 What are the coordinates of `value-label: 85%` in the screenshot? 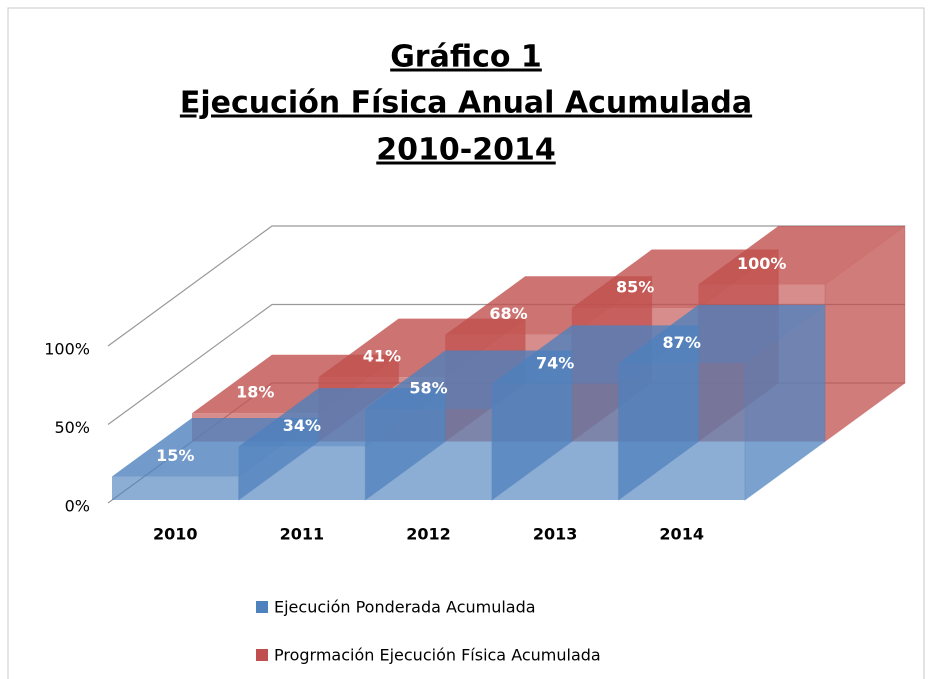 It's located at (635, 287).